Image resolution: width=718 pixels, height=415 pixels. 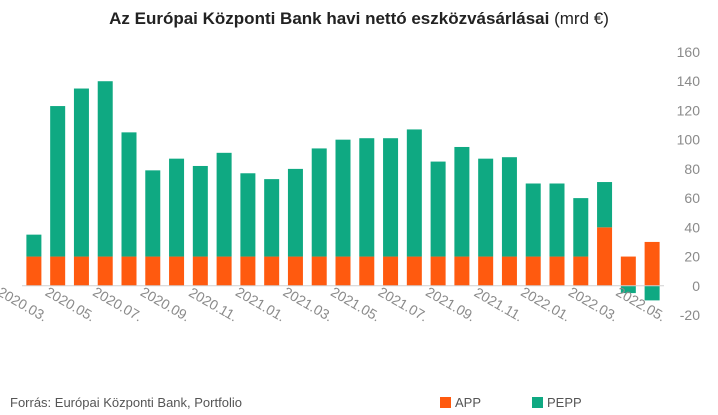 What do you see at coordinates (689, 81) in the screenshot?
I see `y-tick-label: 140` at bounding box center [689, 81].